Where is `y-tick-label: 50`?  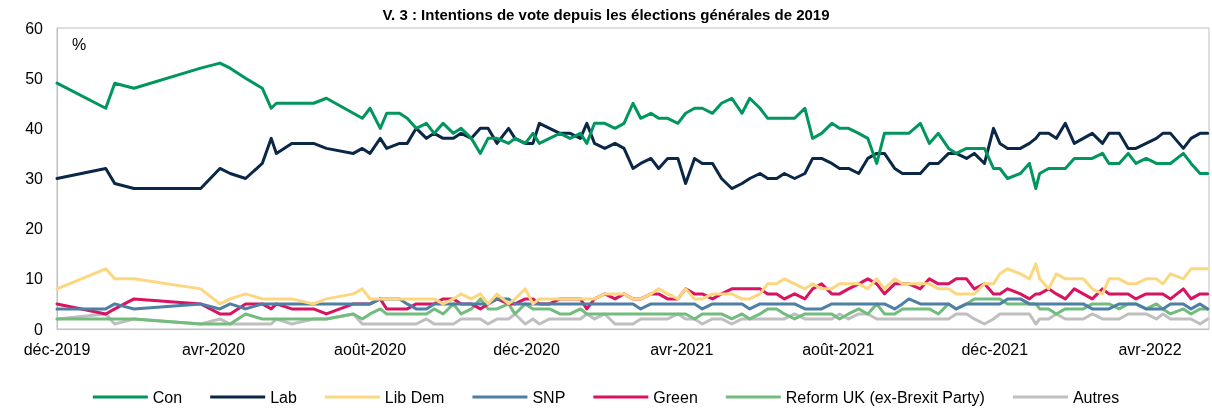
y-tick-label: 50 is located at coordinates (34, 78).